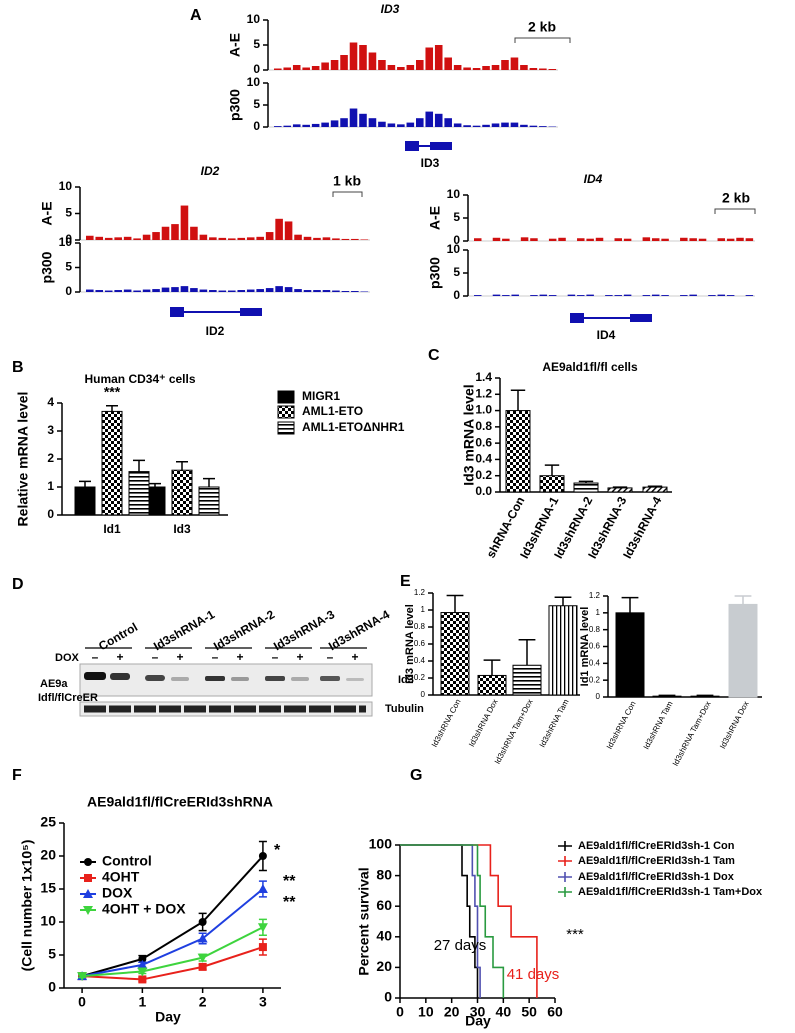  Describe the element at coordinates (420, 677) in the screenshot. I see `y-tick-label: 0.2` at that location.